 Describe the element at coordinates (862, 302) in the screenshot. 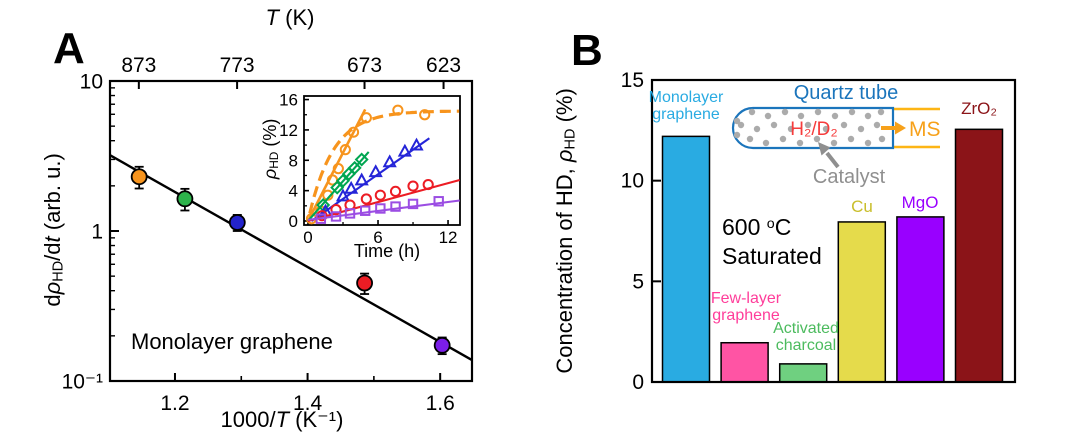

I see `bar-cu` at that location.